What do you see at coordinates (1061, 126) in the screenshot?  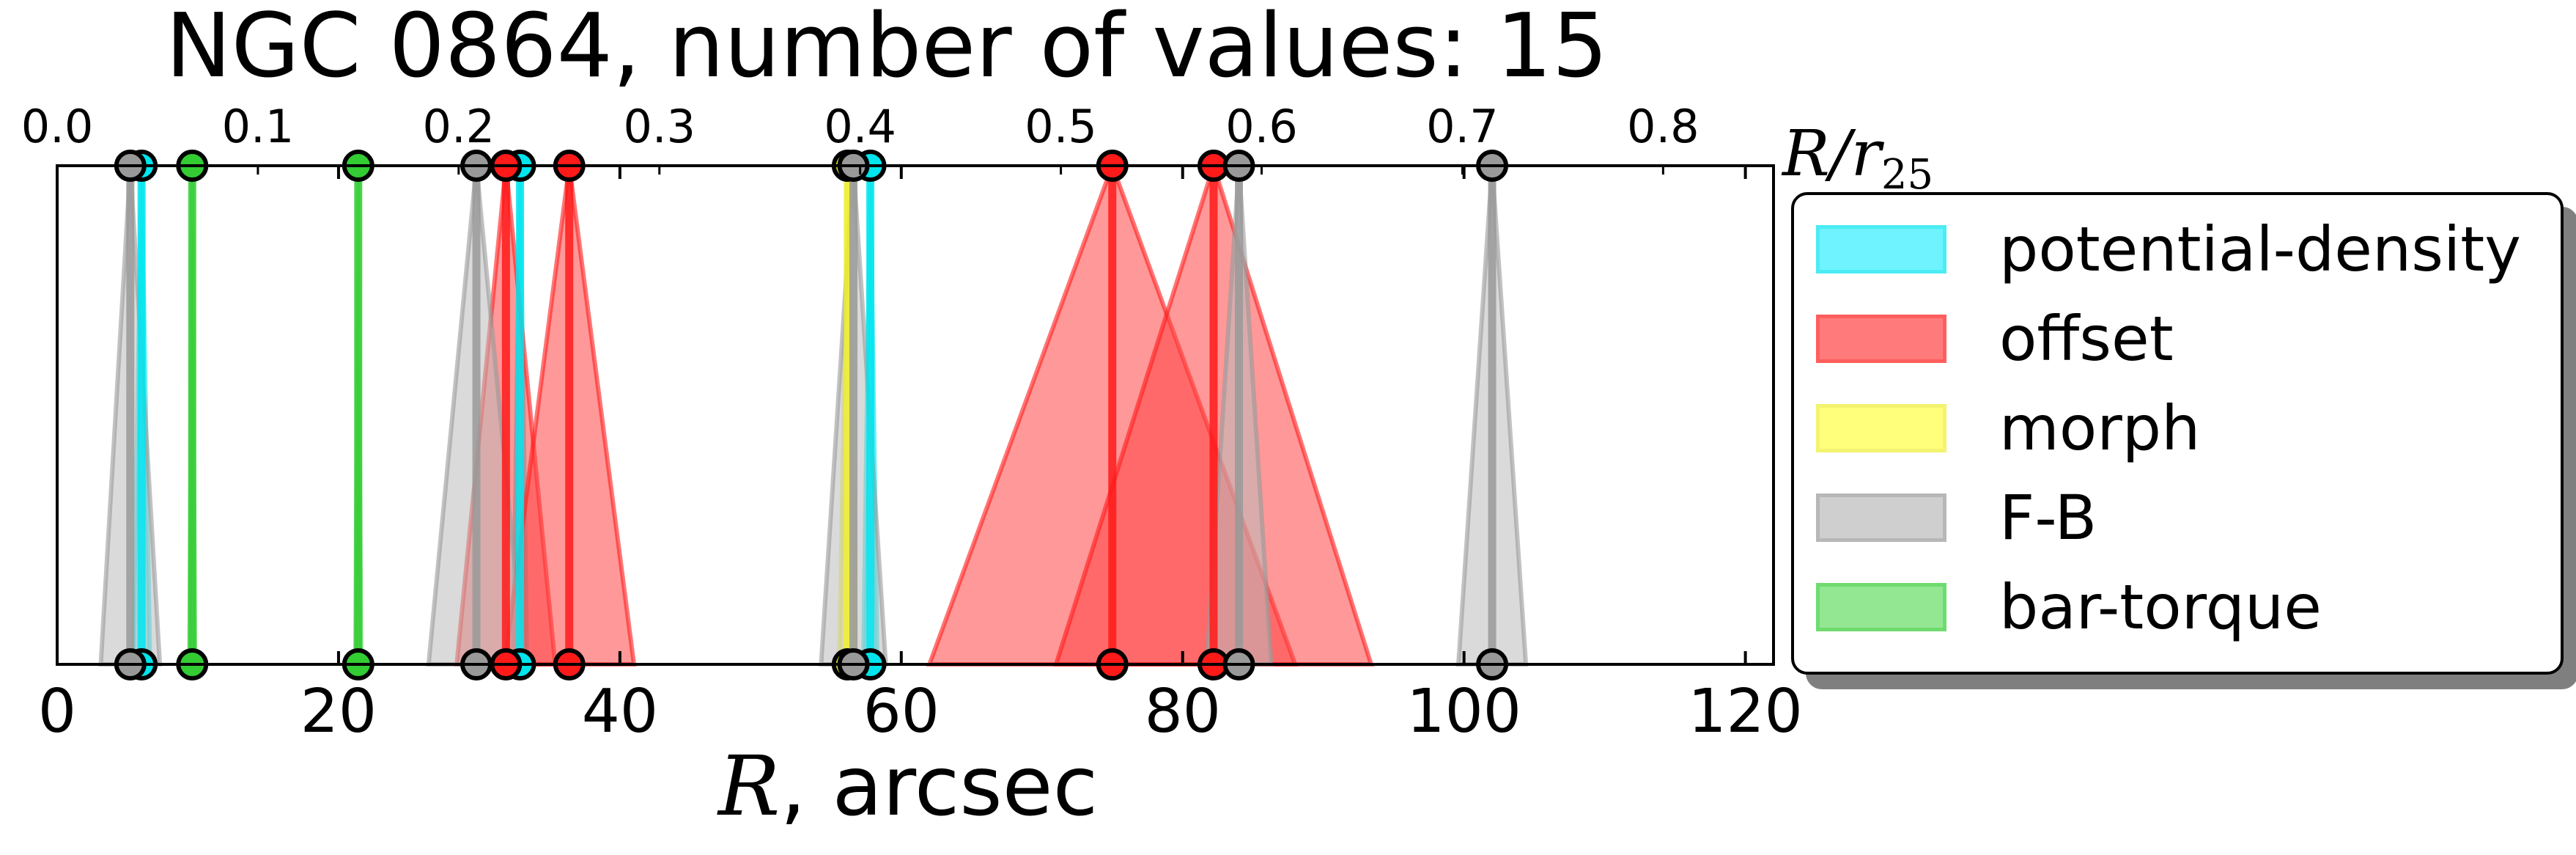 I see `top-tick-label-5: 0.5` at bounding box center [1061, 126].